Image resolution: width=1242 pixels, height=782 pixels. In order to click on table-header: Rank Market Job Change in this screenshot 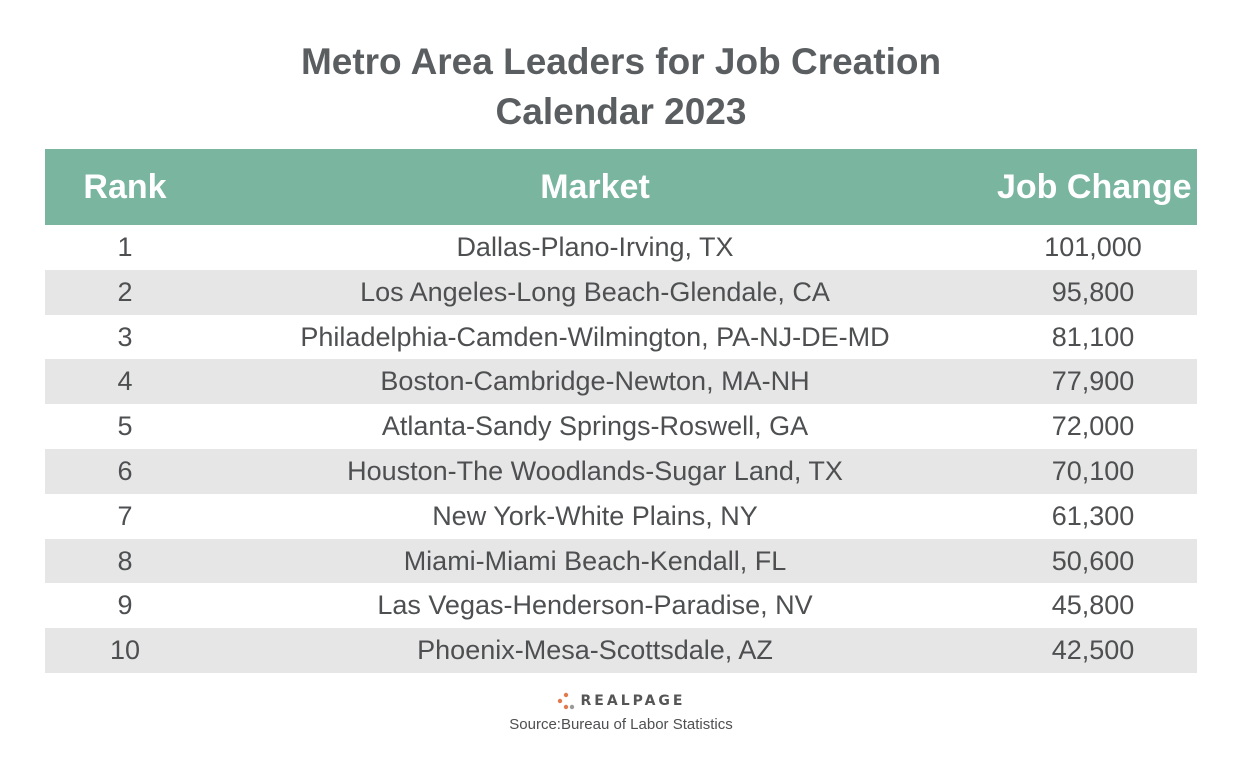, I will do `click(621, 187)`.